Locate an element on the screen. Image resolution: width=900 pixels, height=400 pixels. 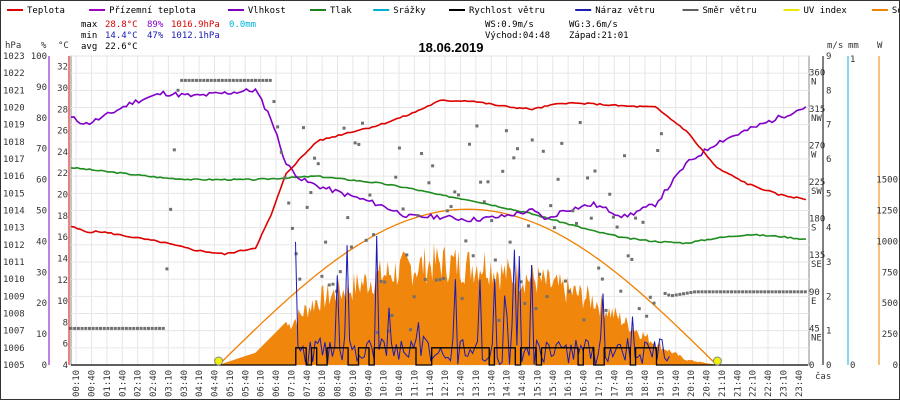
w-tick-label: 1250 is located at coordinates (887, 212).